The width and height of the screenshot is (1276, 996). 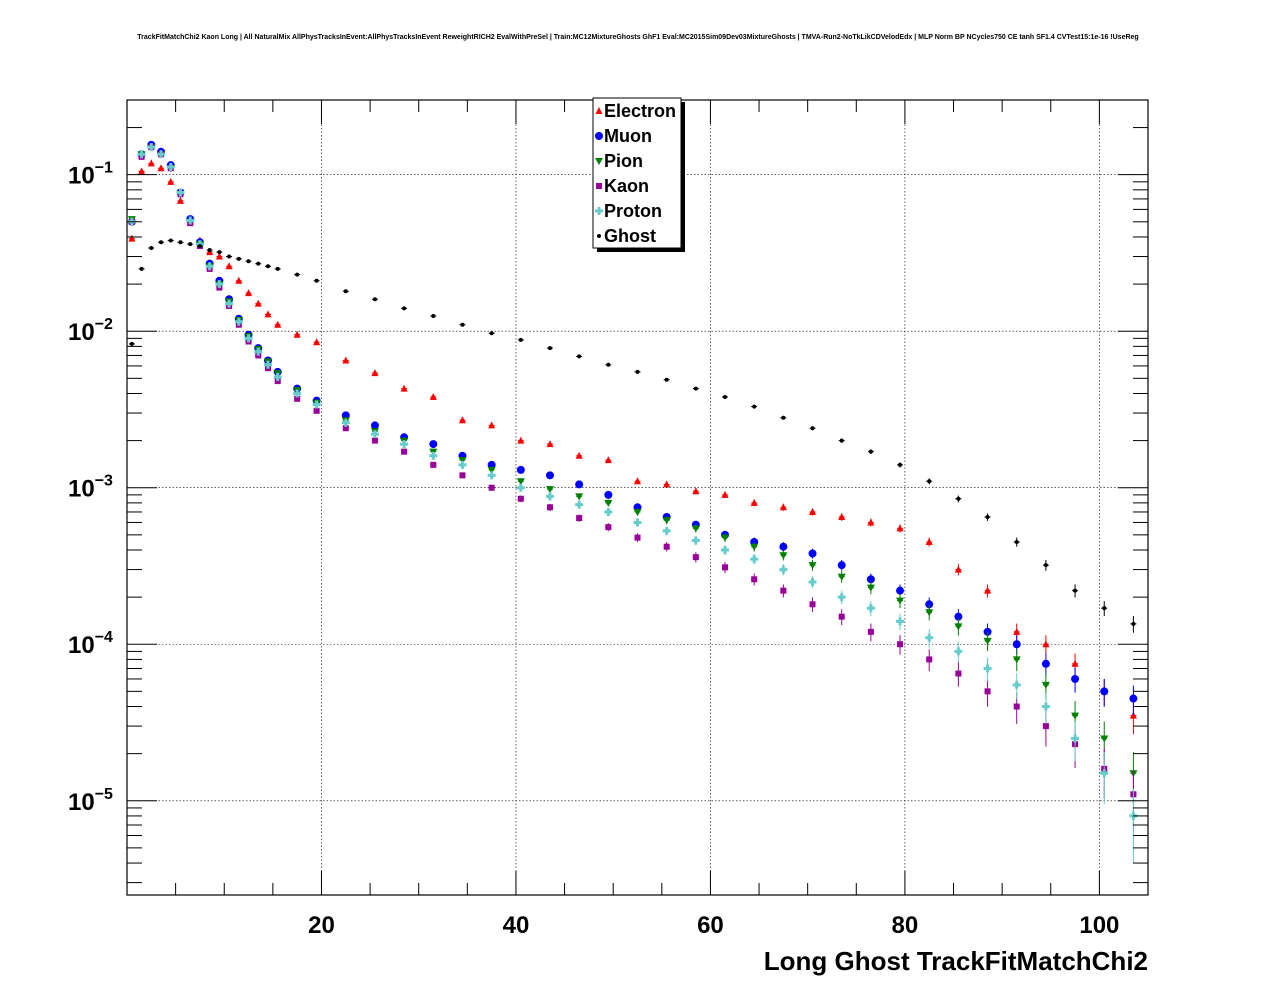 What do you see at coordinates (638, 174) in the screenshot?
I see `legend: Electron Muon Pion Kaon Proton Ghost` at bounding box center [638, 174].